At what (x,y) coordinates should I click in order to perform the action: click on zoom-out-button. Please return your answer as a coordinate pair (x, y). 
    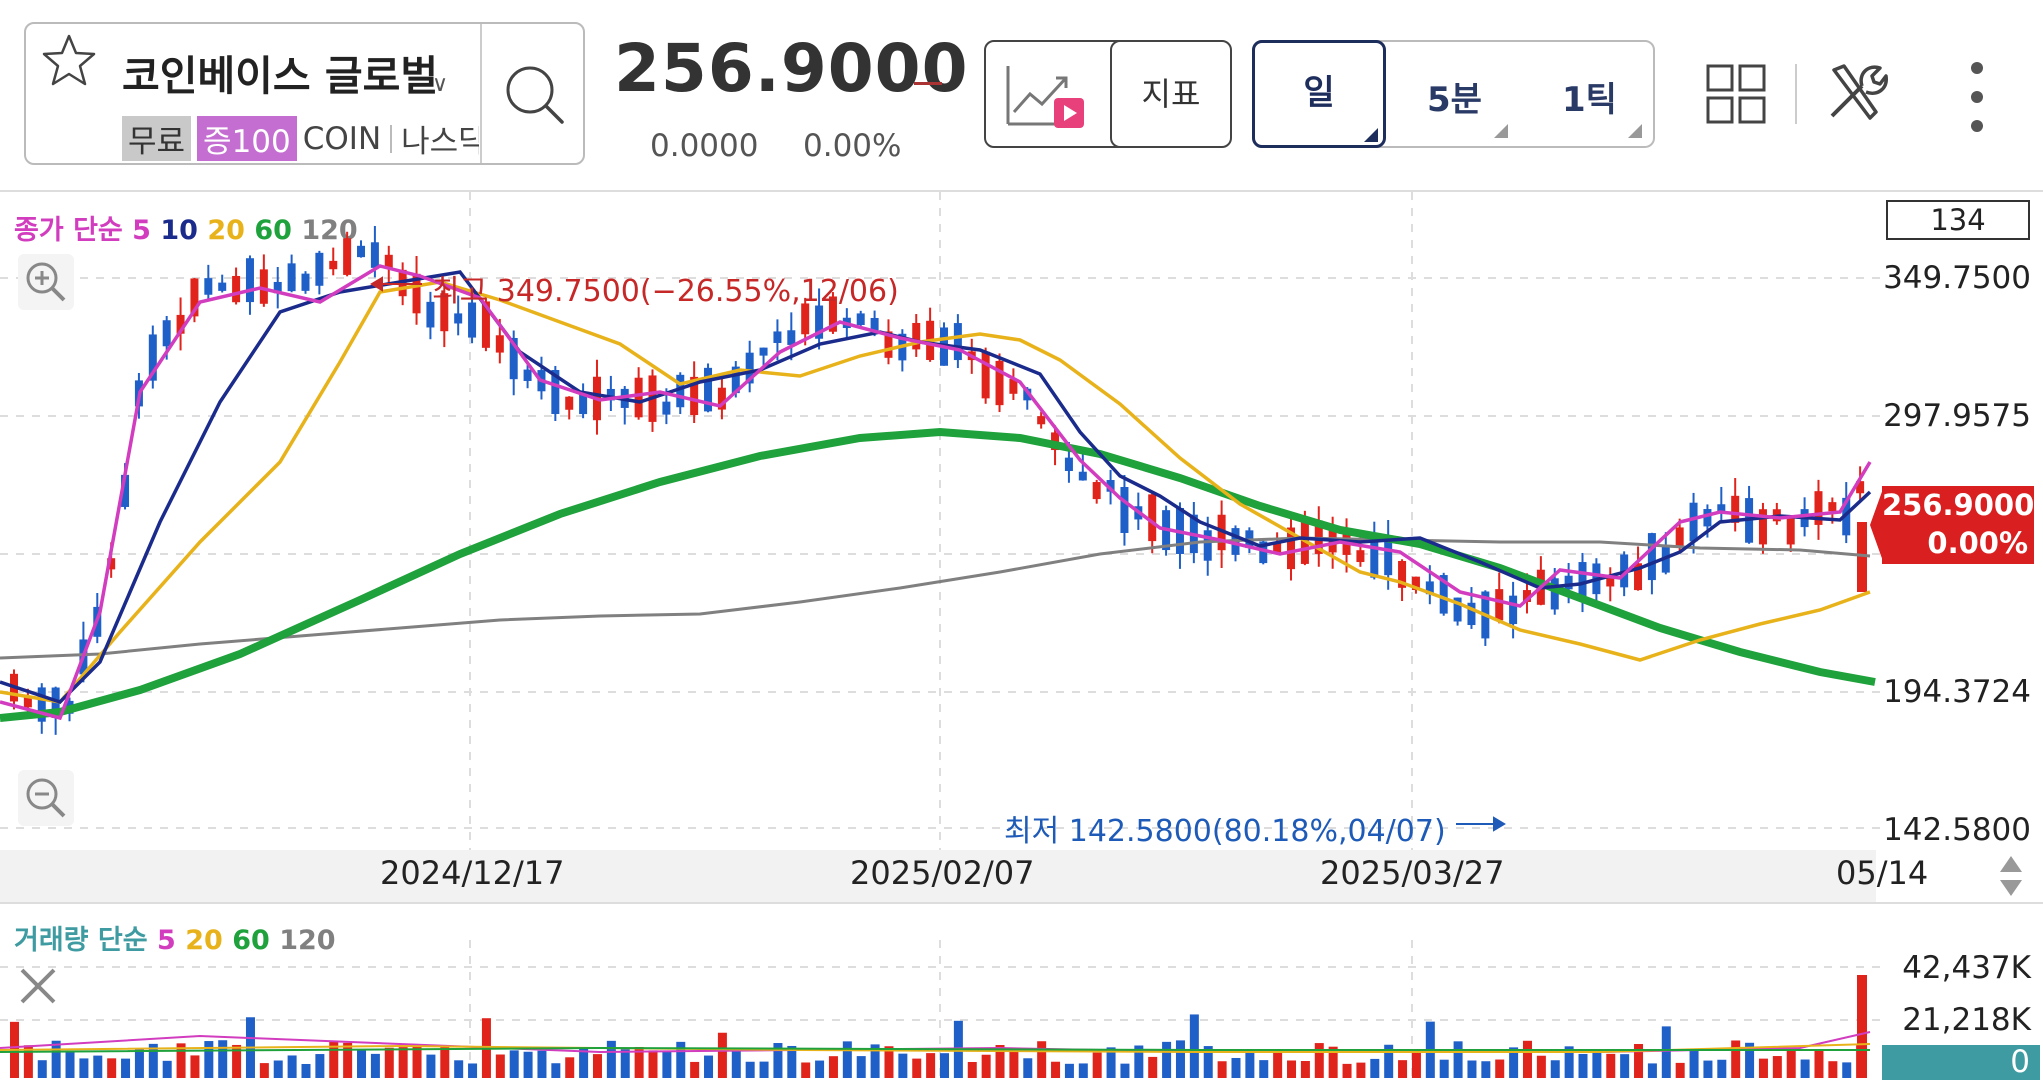
    Looking at the image, I should click on (46, 798).